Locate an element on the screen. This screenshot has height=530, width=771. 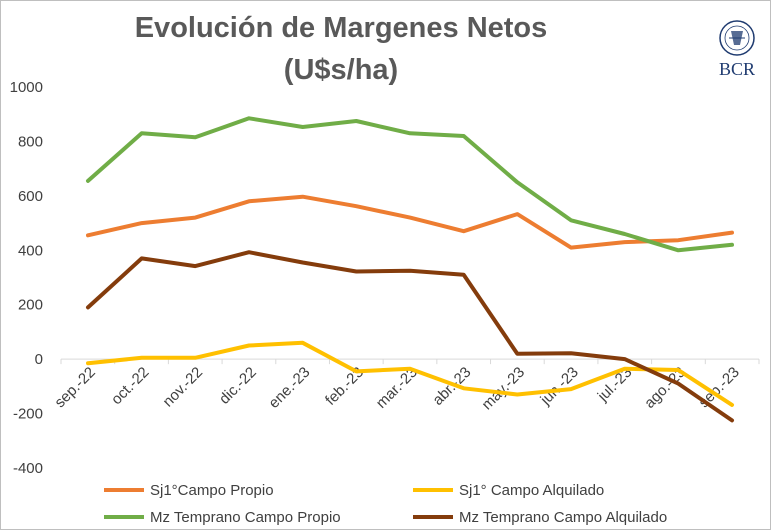
x-tick-label: ene.-23 is located at coordinates (290, 388).